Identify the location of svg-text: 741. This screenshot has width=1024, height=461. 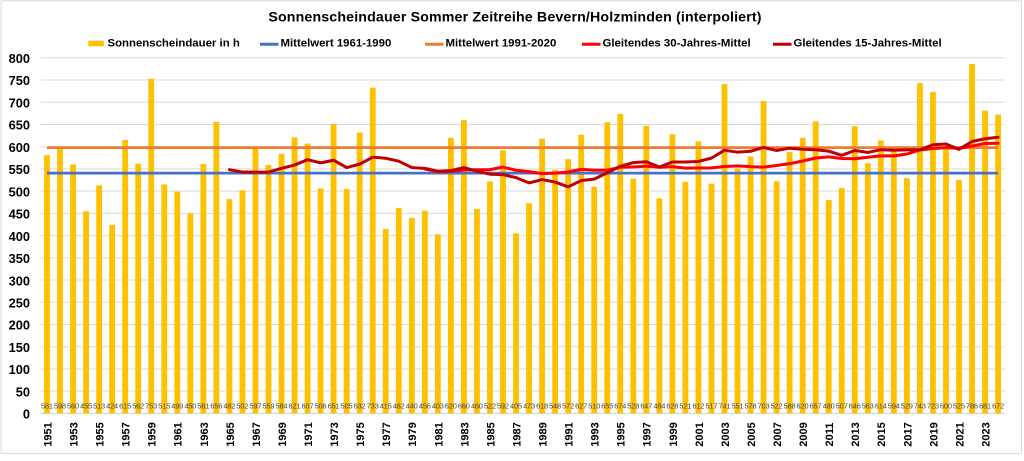
(725, 406).